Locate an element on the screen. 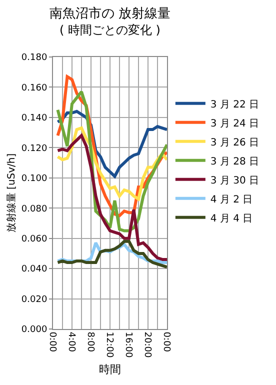 This screenshot has height=385, width=276. y-tick-label: 0.160 is located at coordinates (34, 88).